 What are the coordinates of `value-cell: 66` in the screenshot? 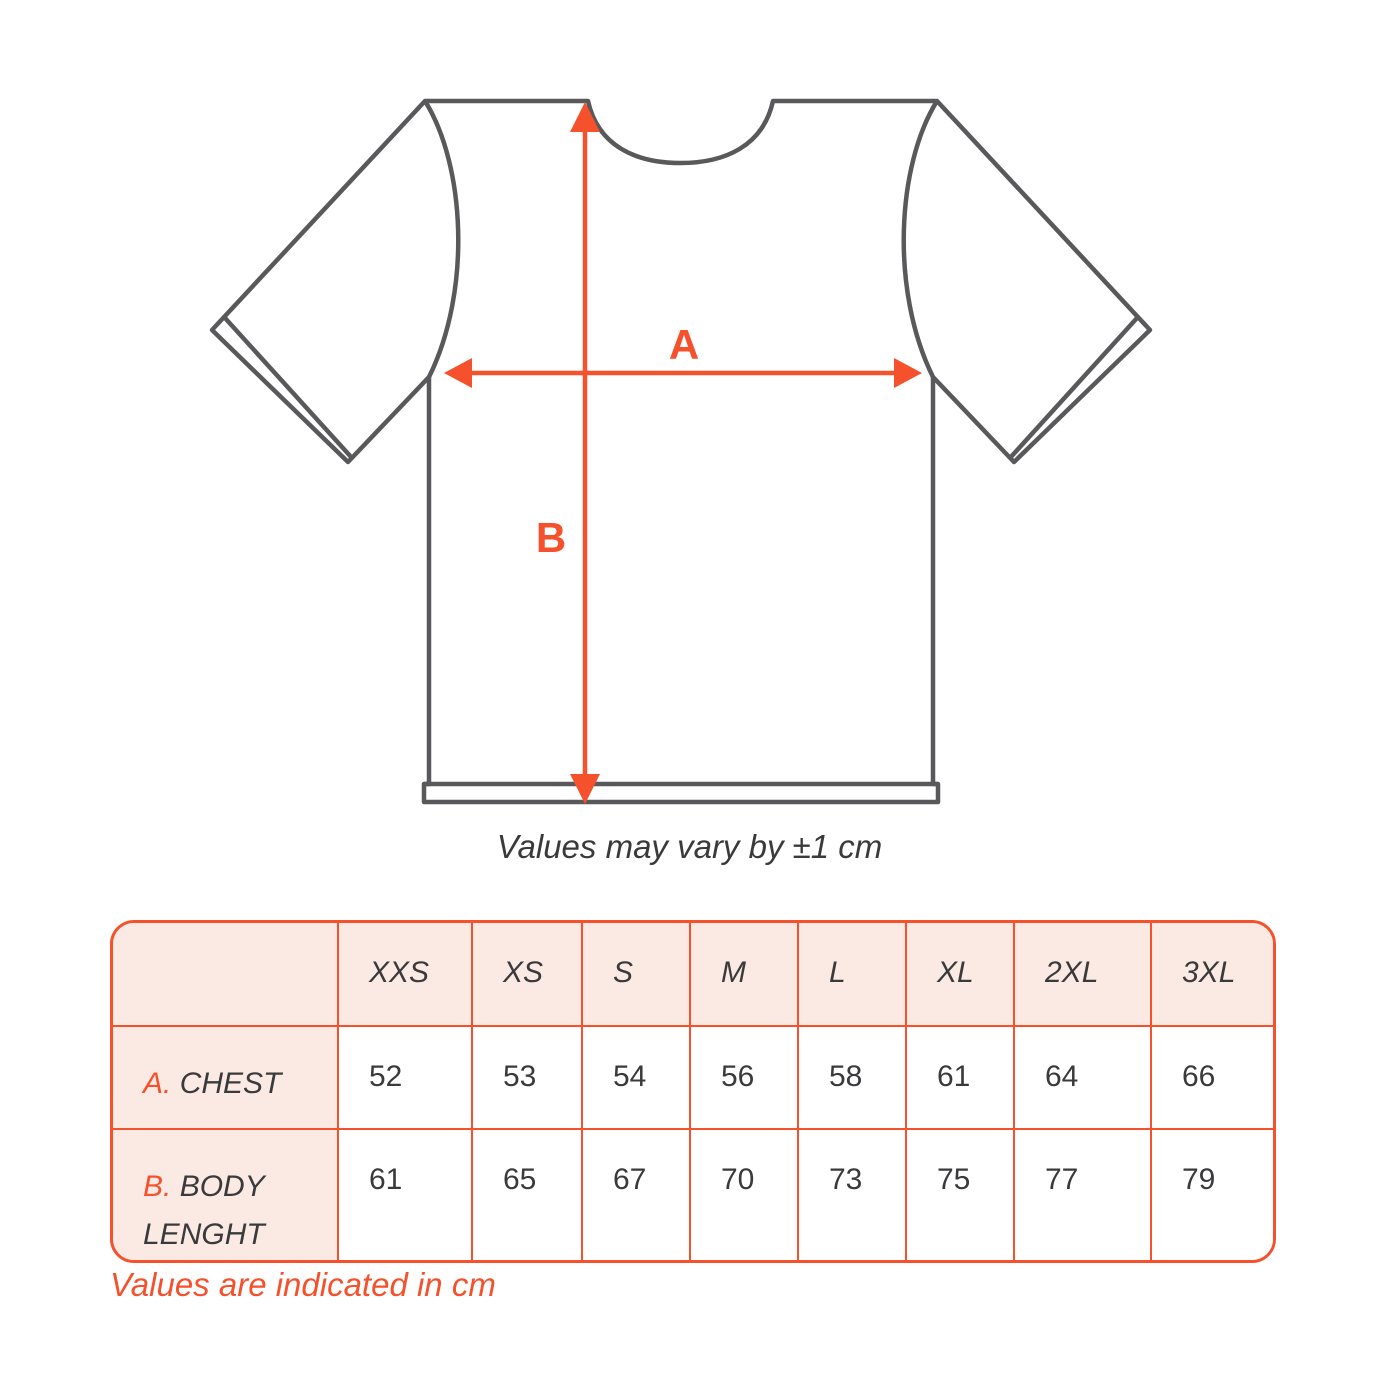 It's located at (1212, 1078).